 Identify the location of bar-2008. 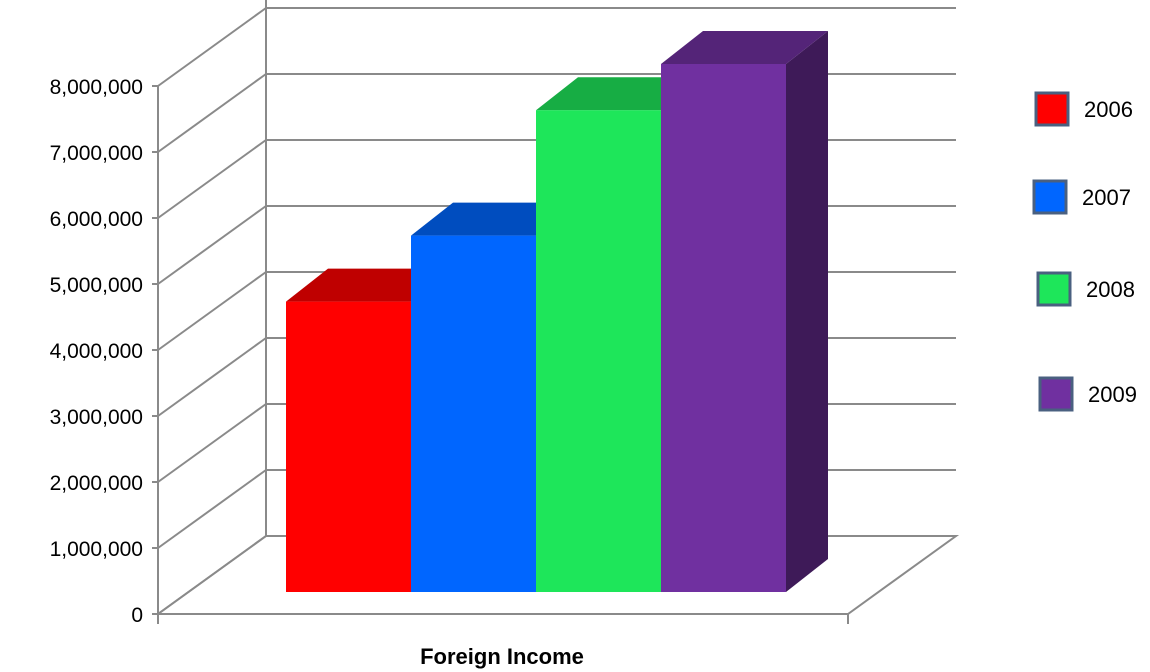
(619, 334).